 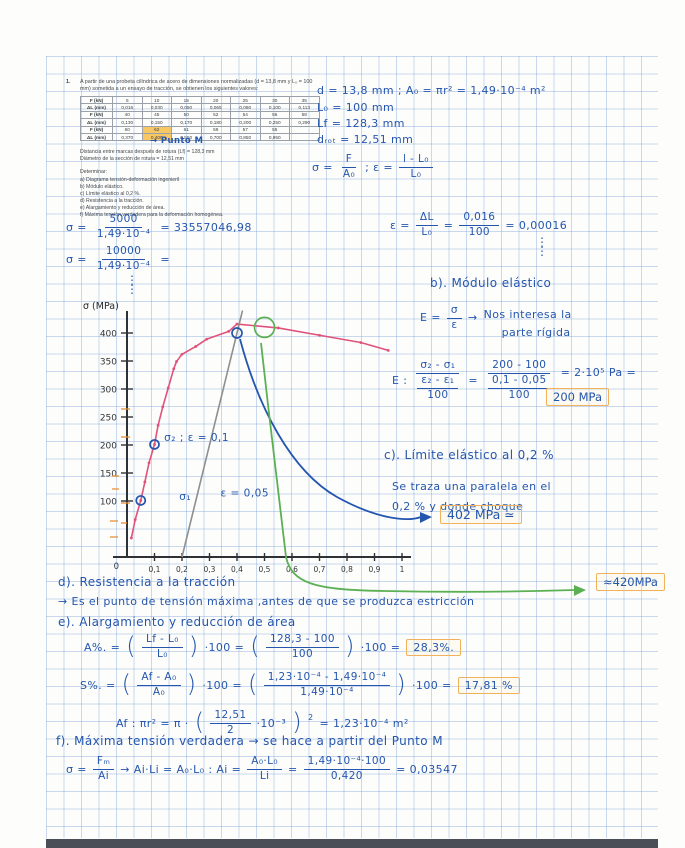 What do you see at coordinates (112, 201) in the screenshot?
I see `determine-item-d: d) Resistencia a la tracción.` at bounding box center [112, 201].